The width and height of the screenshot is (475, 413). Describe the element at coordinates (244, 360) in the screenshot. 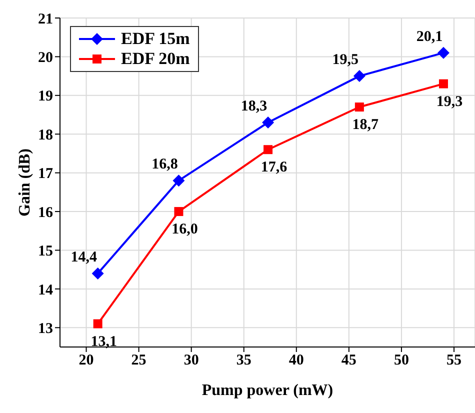

I see `x-tick-label: 35` at that location.